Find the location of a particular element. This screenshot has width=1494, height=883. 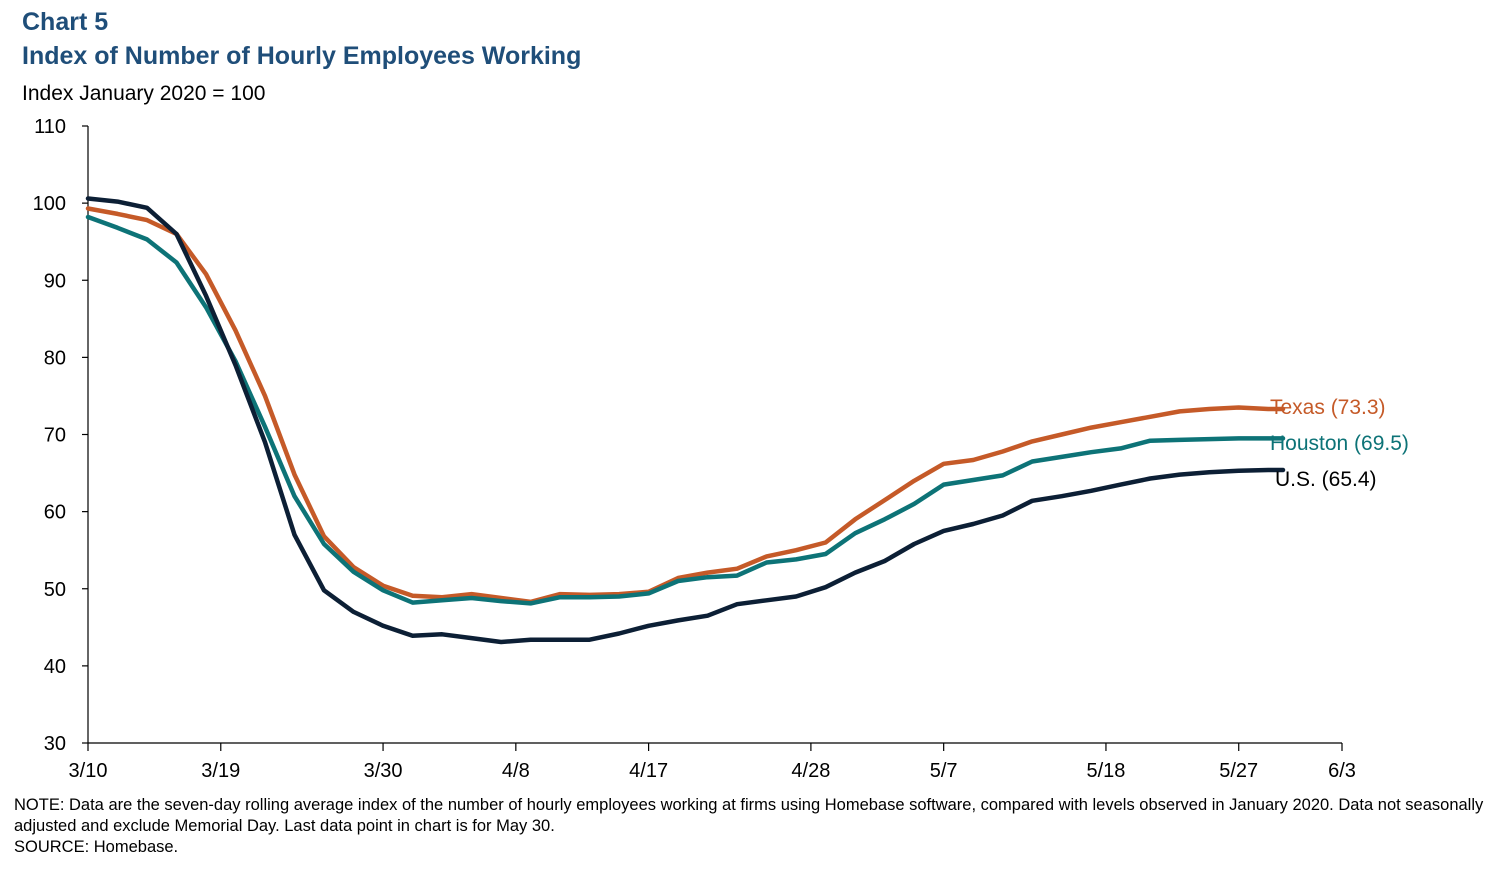

y-tick-label: 40 is located at coordinates (55, 667).